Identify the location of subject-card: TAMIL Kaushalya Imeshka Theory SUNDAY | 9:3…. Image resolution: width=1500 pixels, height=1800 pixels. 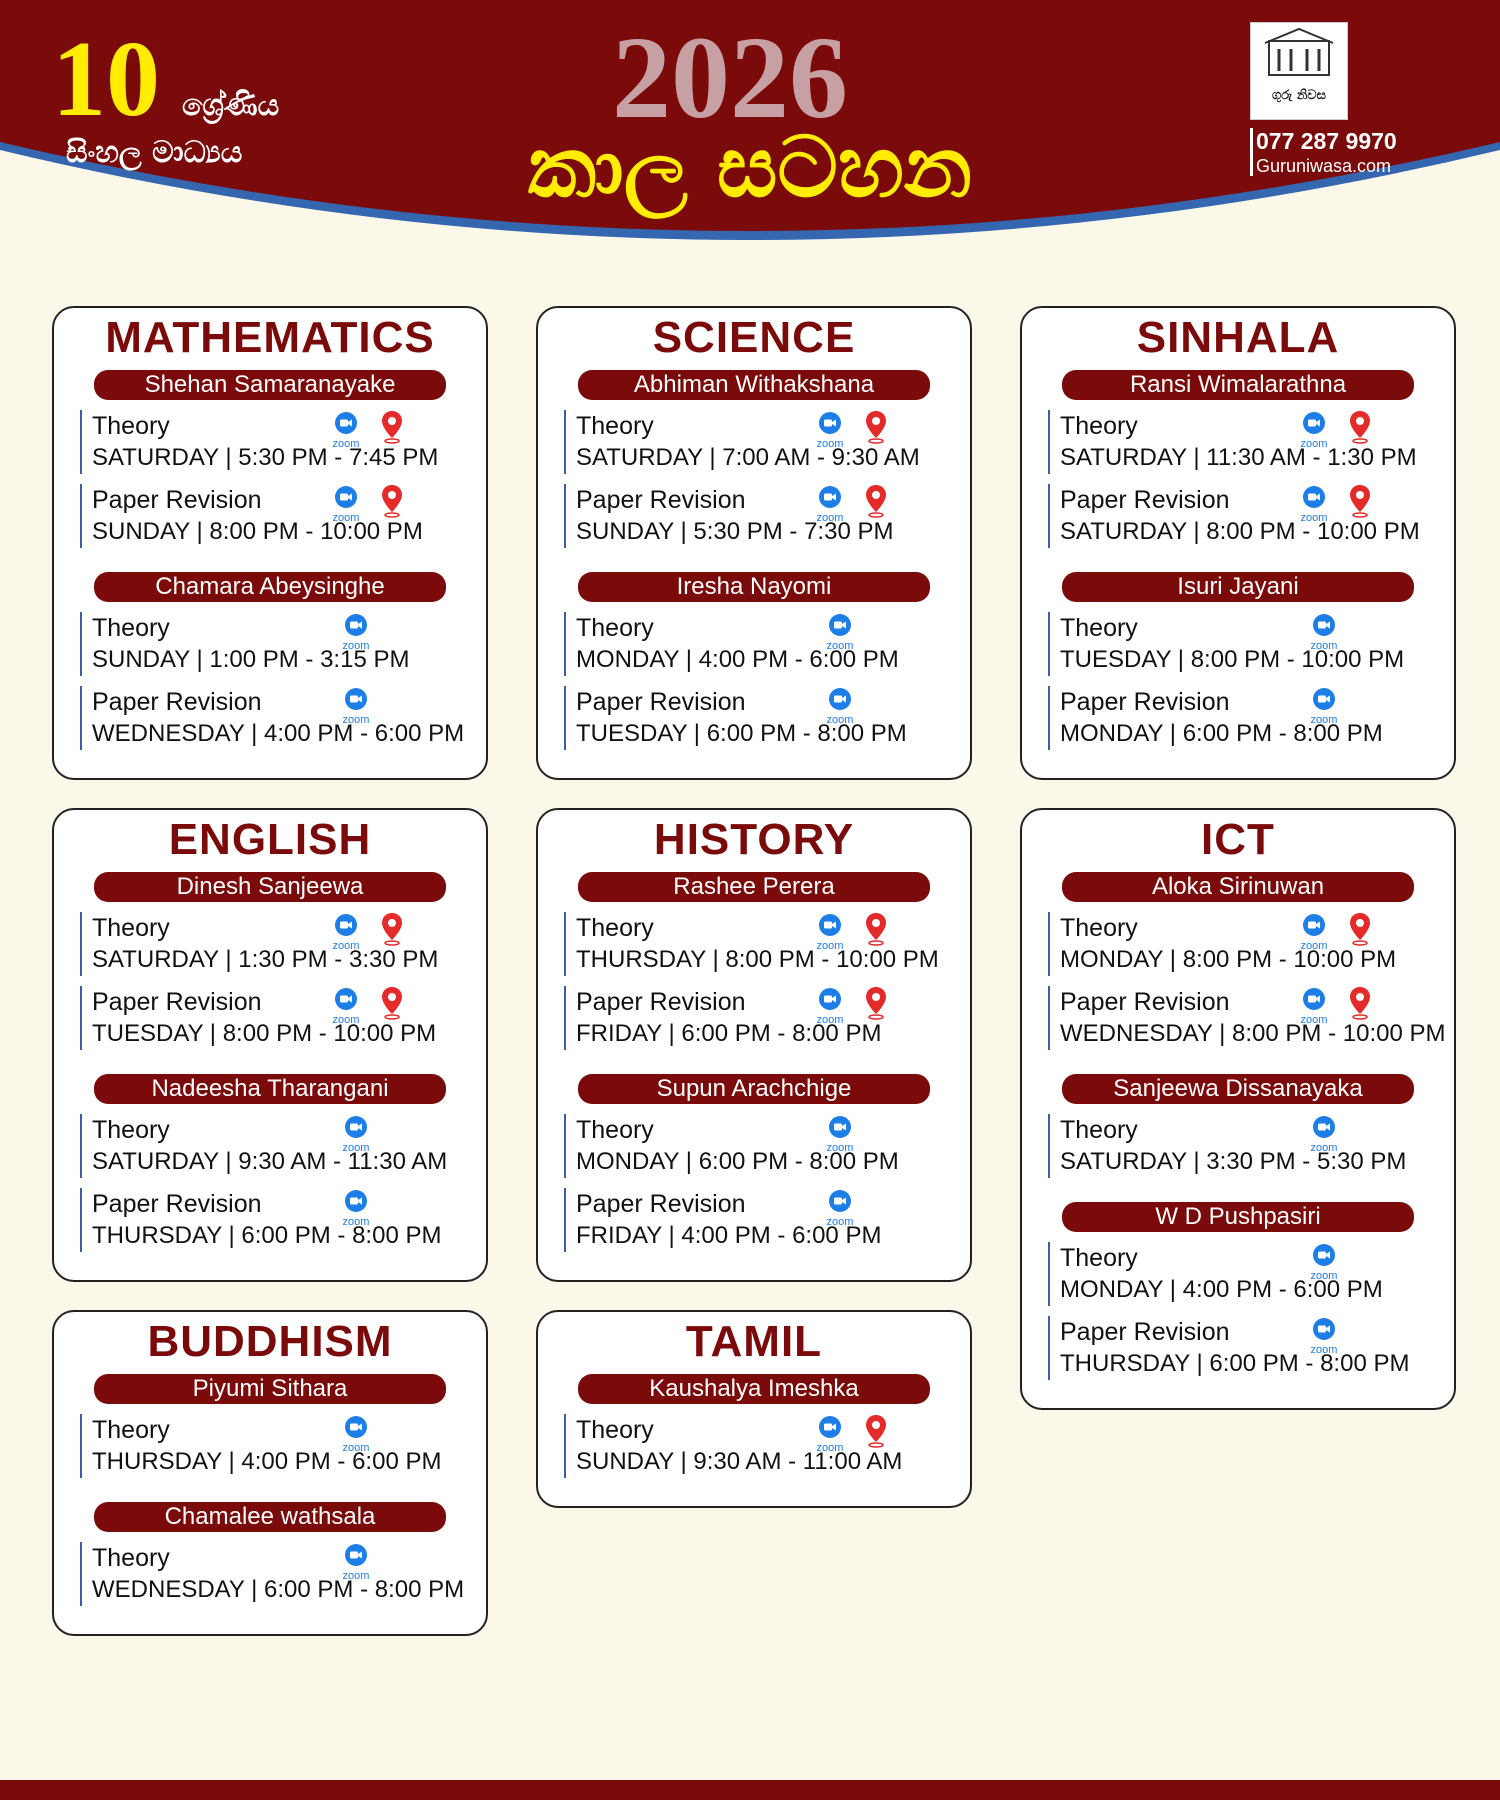
(754, 1409).